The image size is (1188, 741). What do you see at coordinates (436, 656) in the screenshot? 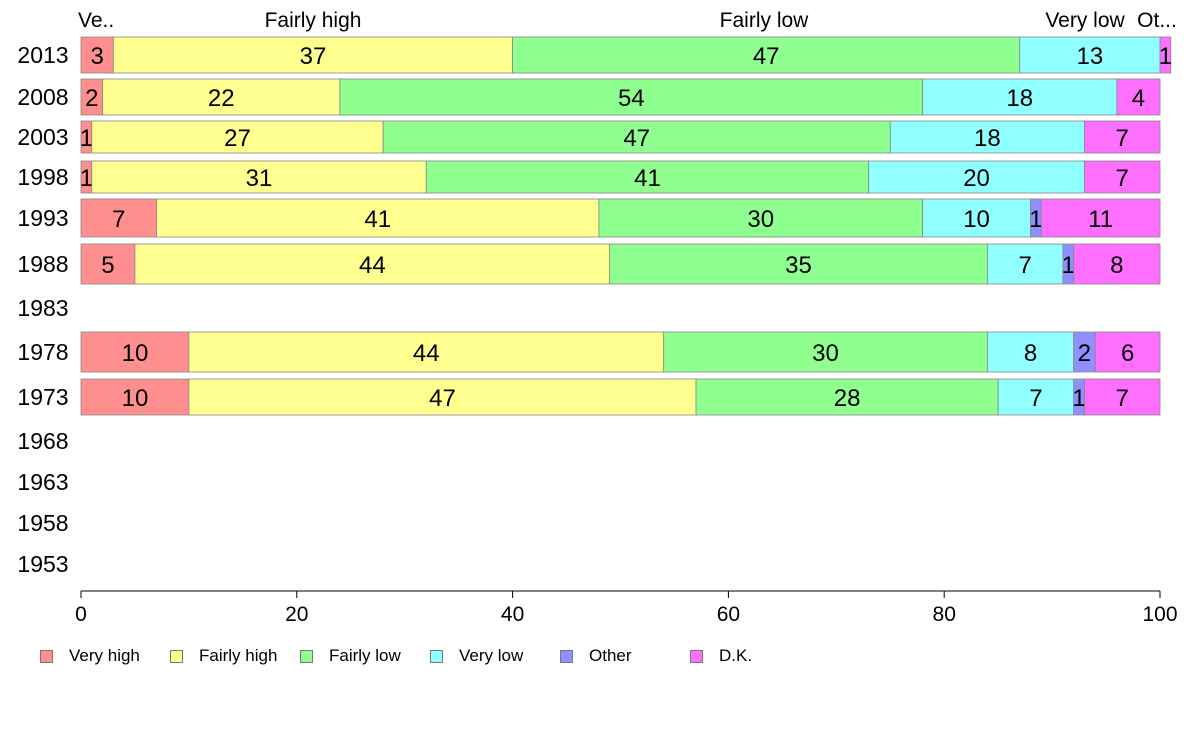
I see `legend-swatch-very-low` at bounding box center [436, 656].